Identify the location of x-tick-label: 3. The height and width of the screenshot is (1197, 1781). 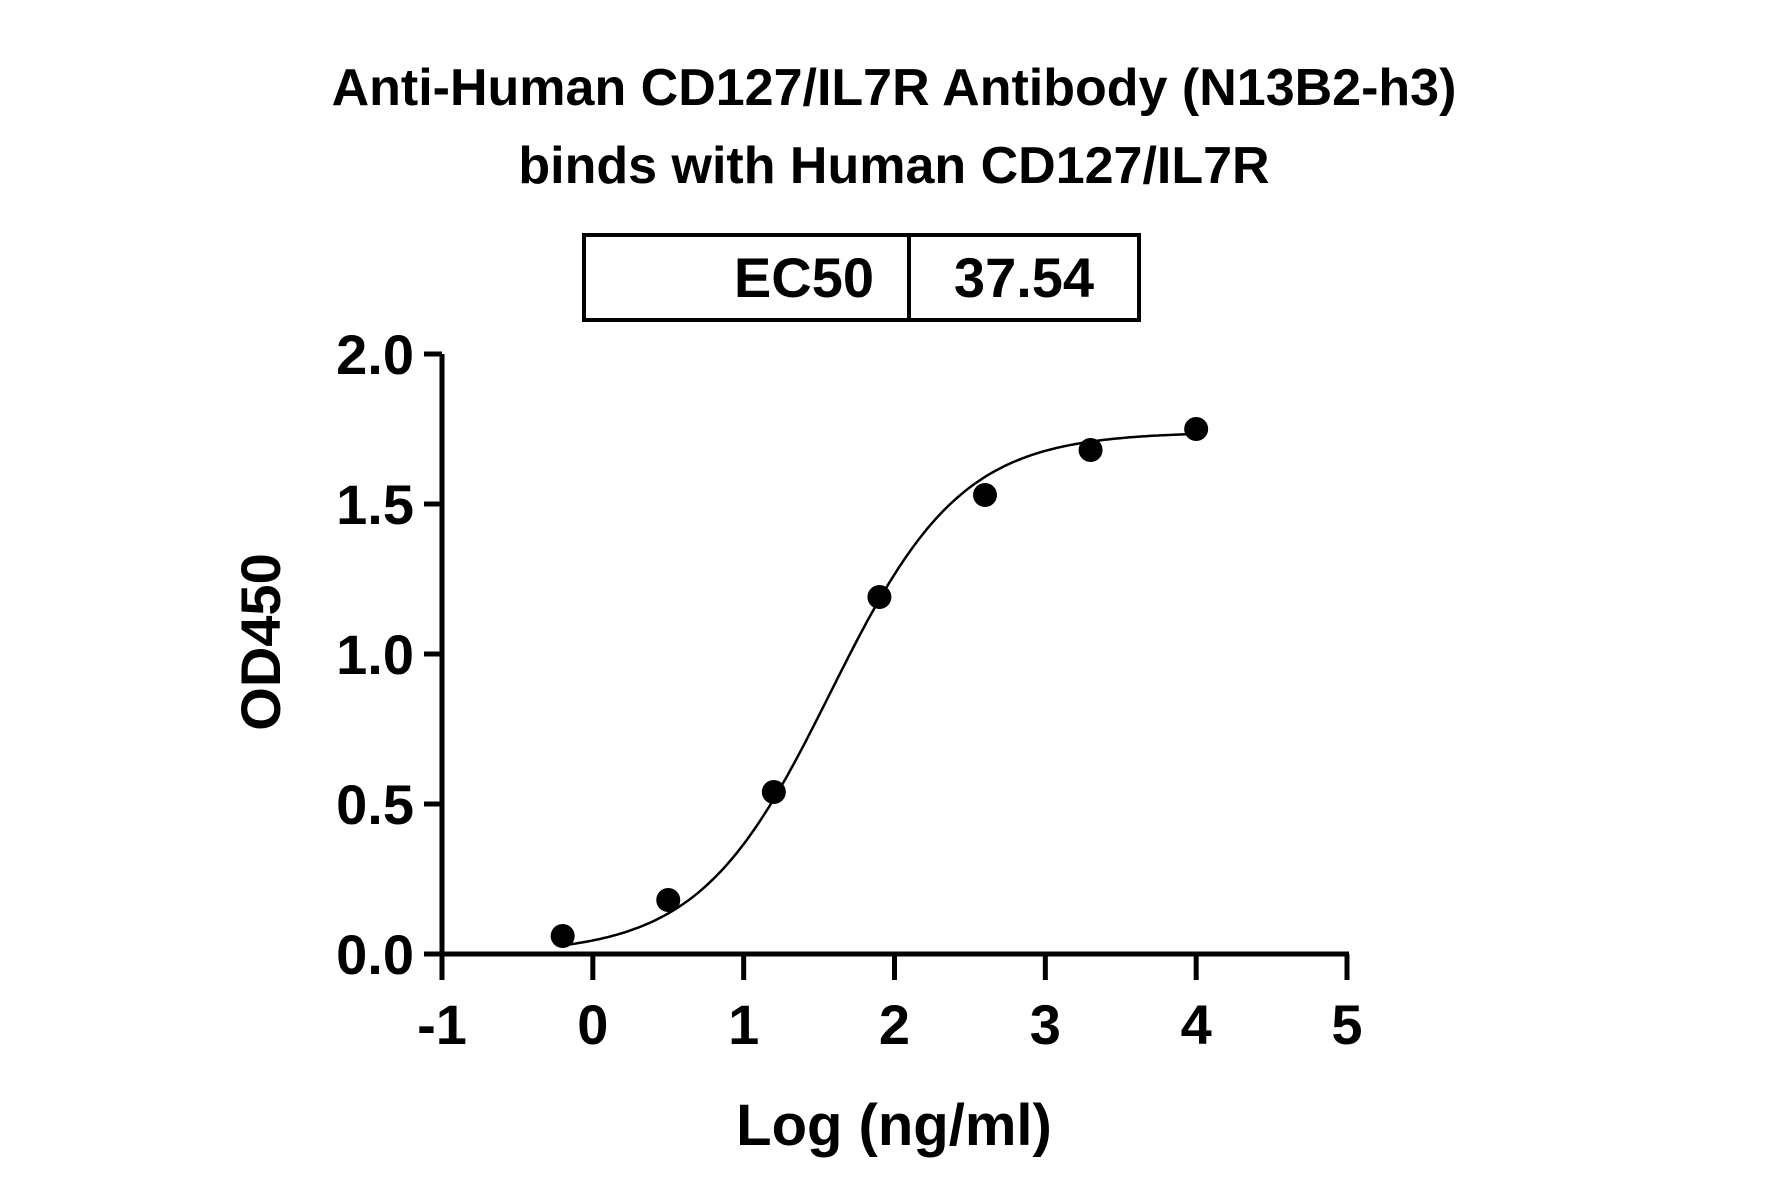
(1045, 1024).